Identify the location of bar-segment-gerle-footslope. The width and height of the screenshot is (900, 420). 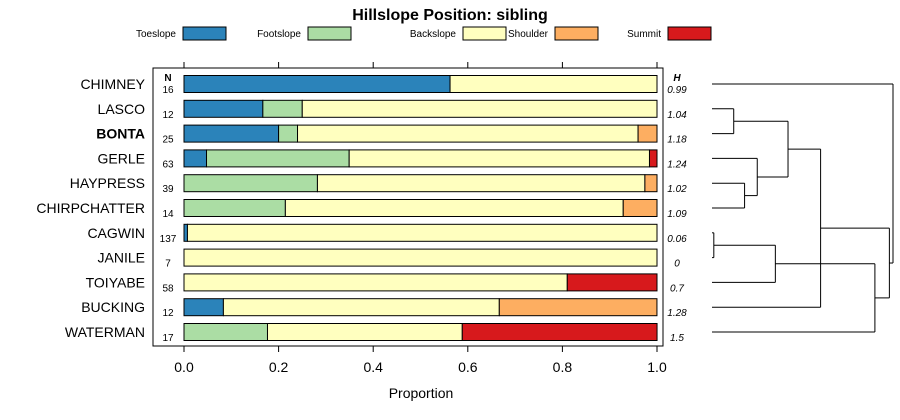
(278, 158).